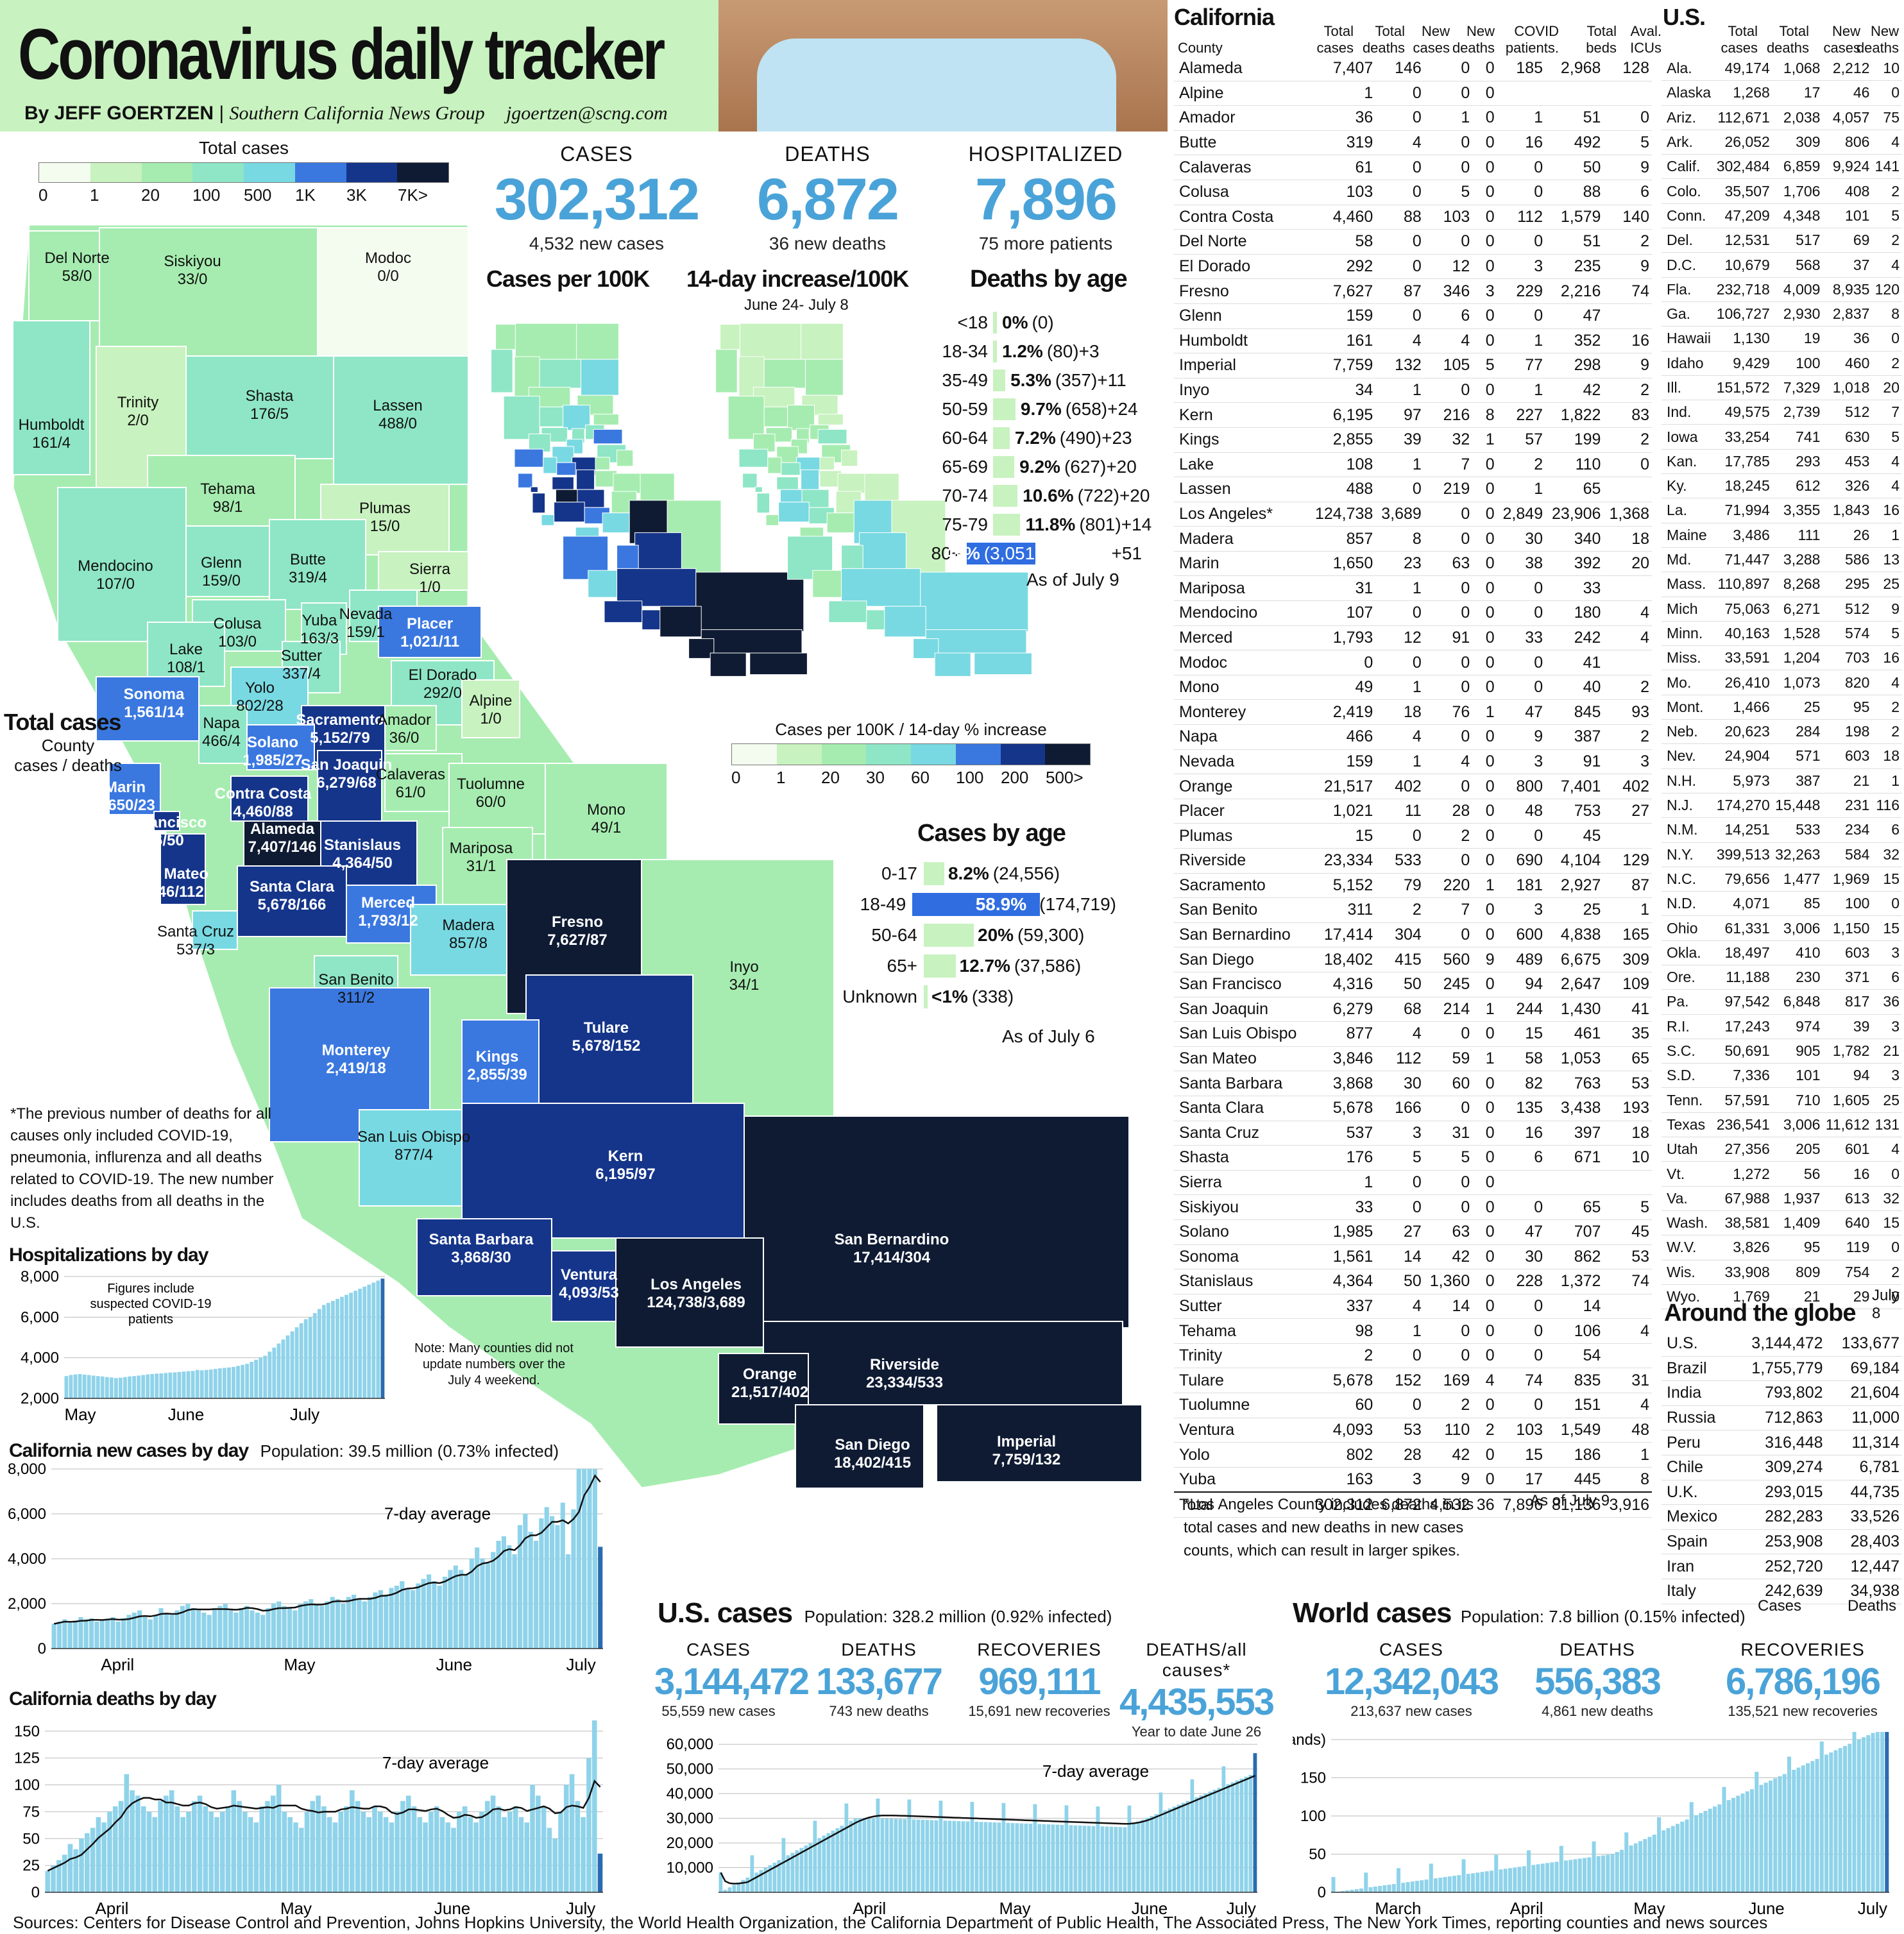 Image resolution: width=1904 pixels, height=1934 pixels. I want to click on us-table-row-cell: 568, so click(1797, 265).